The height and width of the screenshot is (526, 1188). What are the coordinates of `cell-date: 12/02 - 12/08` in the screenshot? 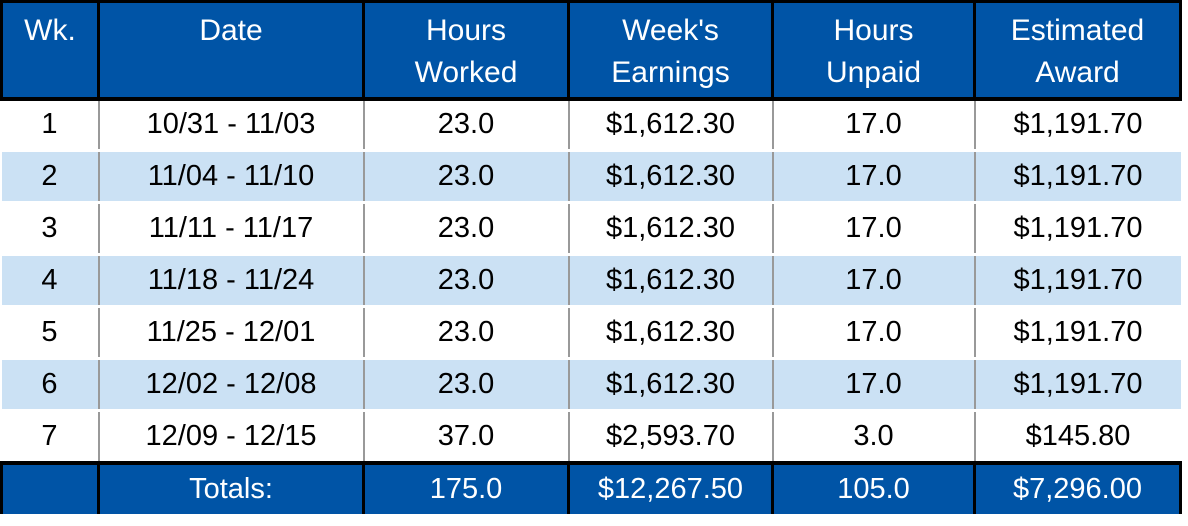 It's located at (230, 384).